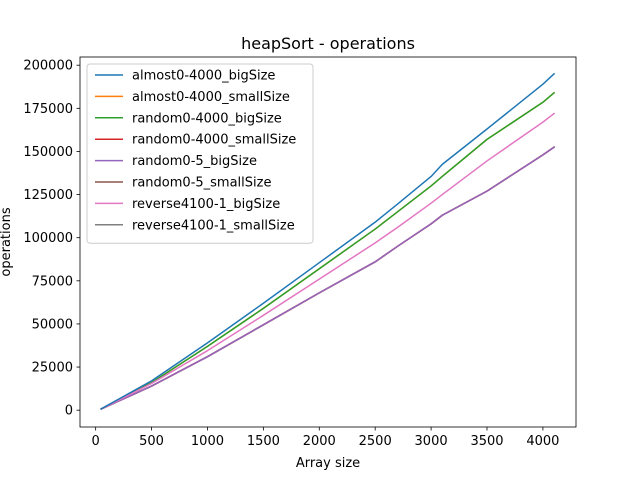 The image size is (640, 480). What do you see at coordinates (486, 441) in the screenshot?
I see `x-tick-label: 3500` at bounding box center [486, 441].